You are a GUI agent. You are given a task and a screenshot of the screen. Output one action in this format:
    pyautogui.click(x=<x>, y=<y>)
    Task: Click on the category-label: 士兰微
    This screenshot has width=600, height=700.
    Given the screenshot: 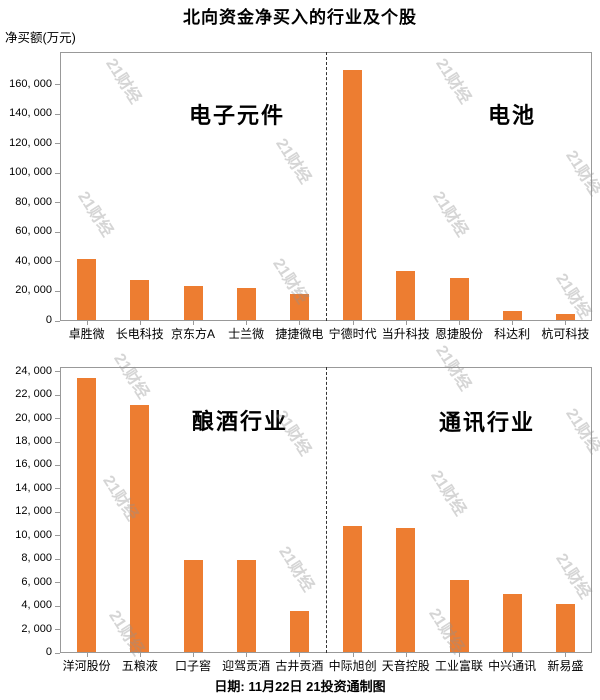 What is the action you would take?
    pyautogui.click(x=246, y=334)
    